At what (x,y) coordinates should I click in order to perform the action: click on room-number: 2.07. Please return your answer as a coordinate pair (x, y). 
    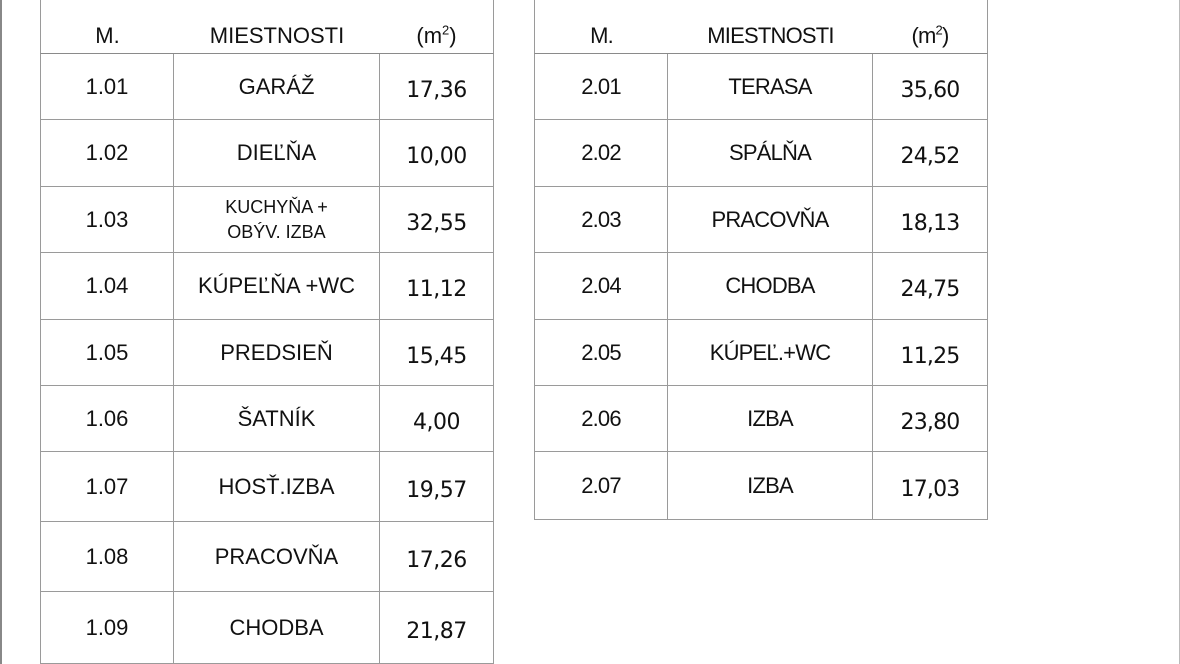
    Looking at the image, I should click on (601, 486).